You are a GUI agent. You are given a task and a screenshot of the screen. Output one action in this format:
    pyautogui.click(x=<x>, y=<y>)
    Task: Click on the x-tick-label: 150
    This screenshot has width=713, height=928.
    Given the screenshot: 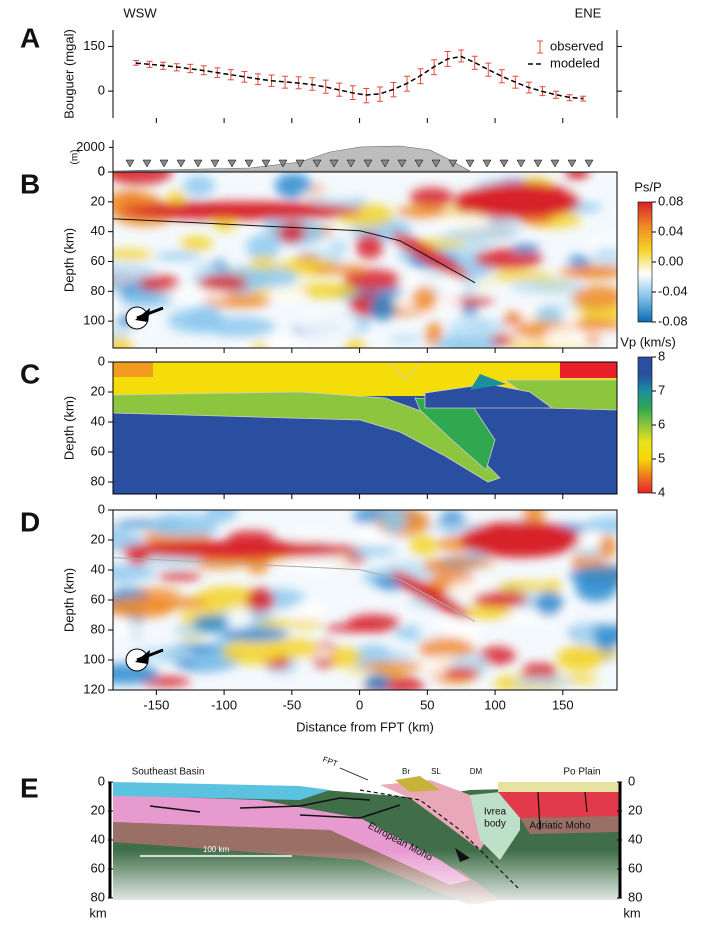 What is the action you would take?
    pyautogui.click(x=563, y=704)
    